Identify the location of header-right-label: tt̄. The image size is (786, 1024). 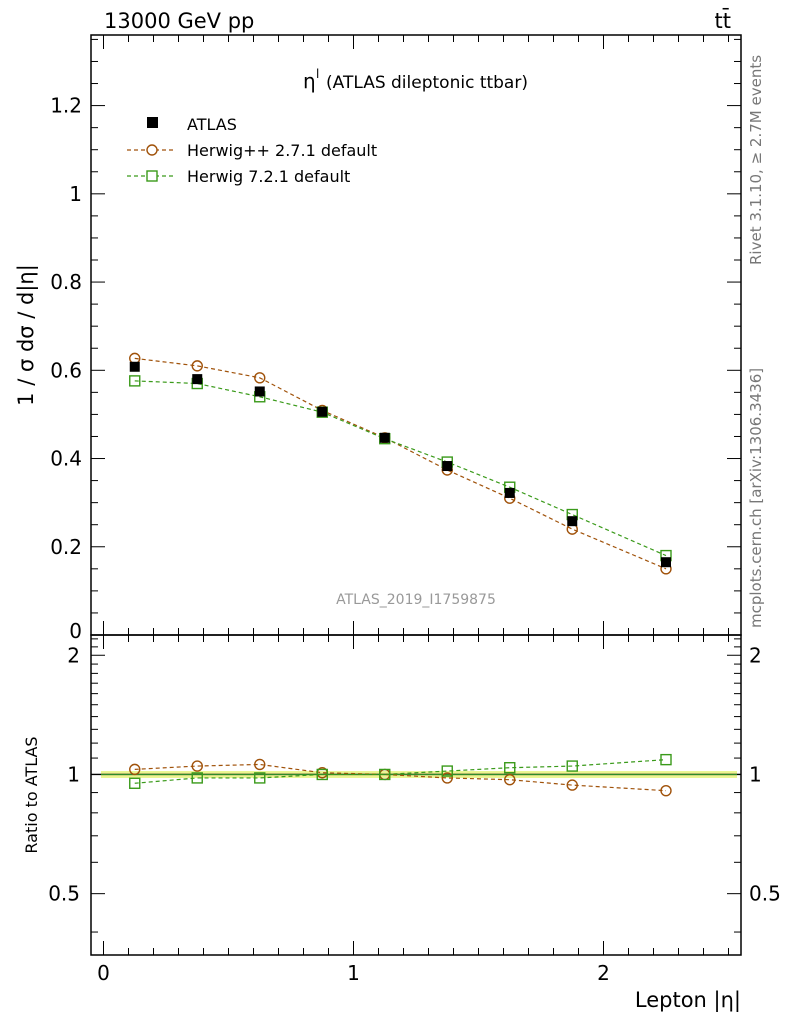
(723, 20).